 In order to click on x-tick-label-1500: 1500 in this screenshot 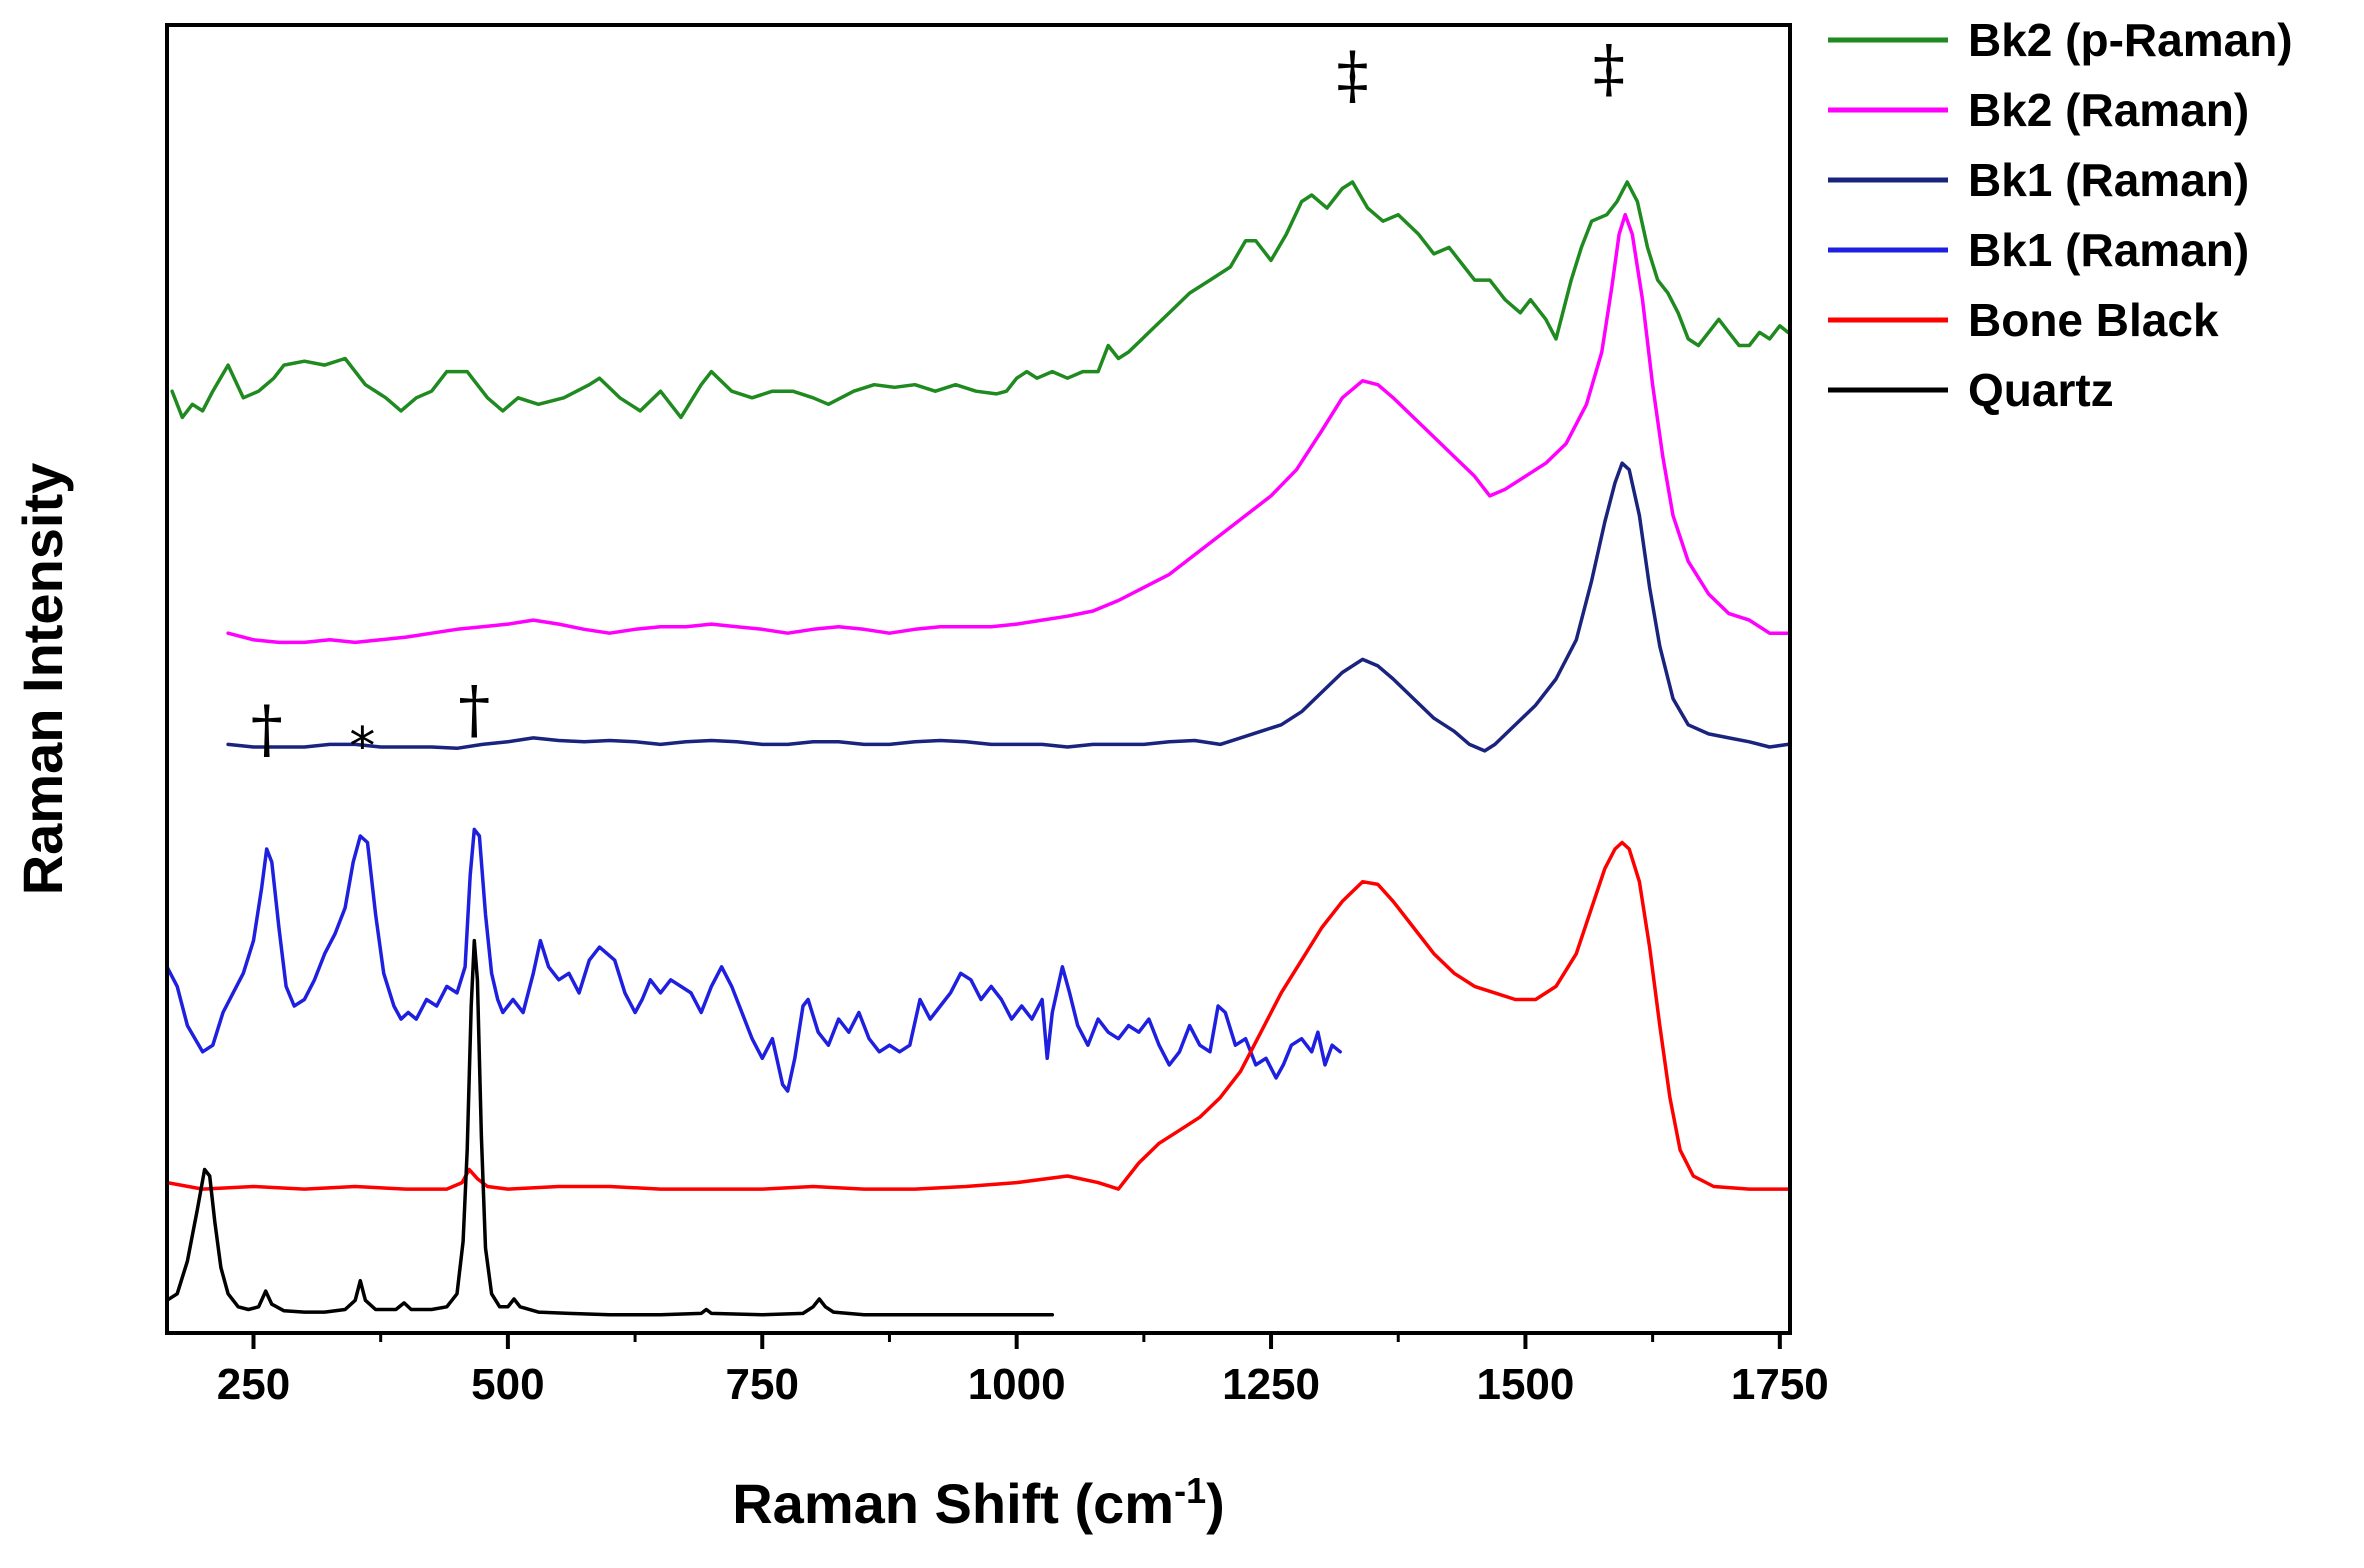, I will do `click(1525, 1384)`.